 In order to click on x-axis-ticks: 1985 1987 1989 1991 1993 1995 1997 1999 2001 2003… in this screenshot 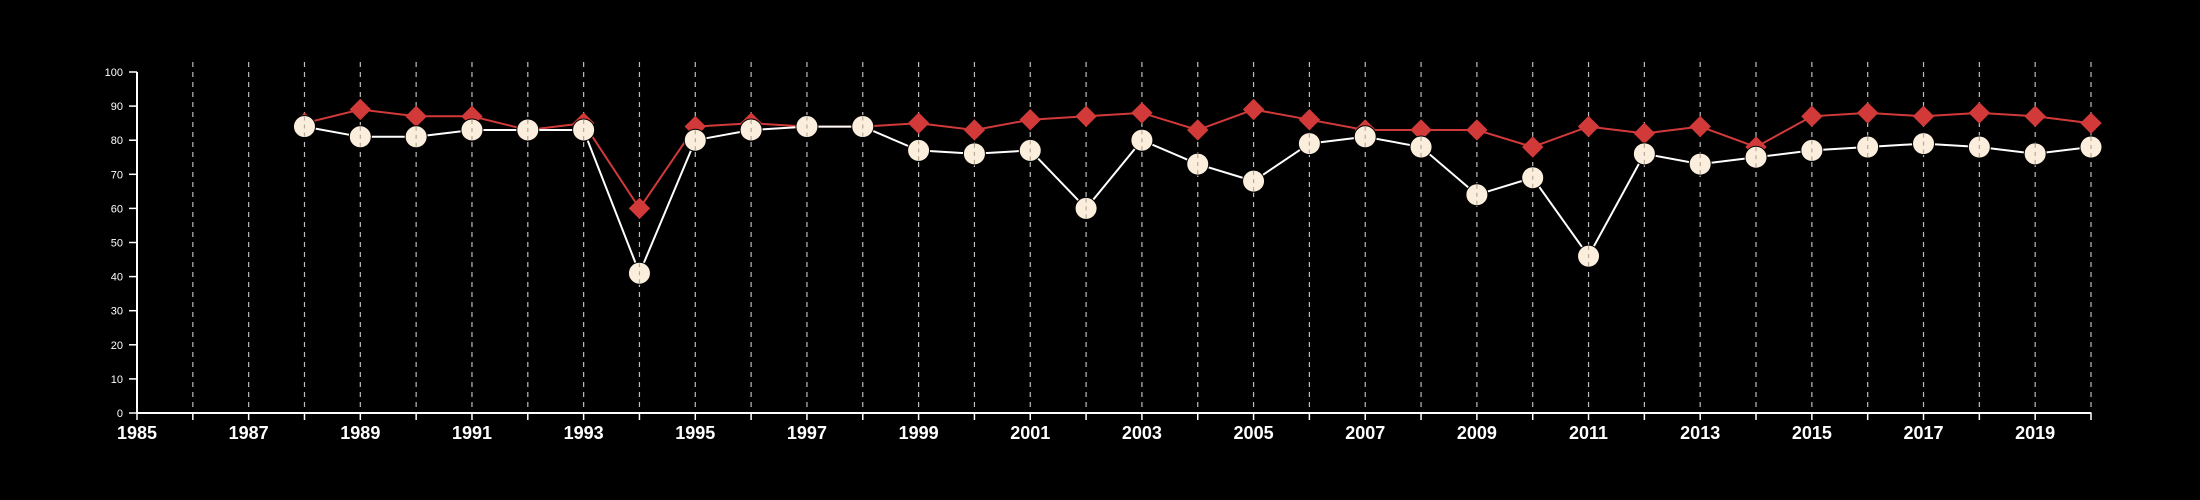, I will do `click(1104, 428)`.